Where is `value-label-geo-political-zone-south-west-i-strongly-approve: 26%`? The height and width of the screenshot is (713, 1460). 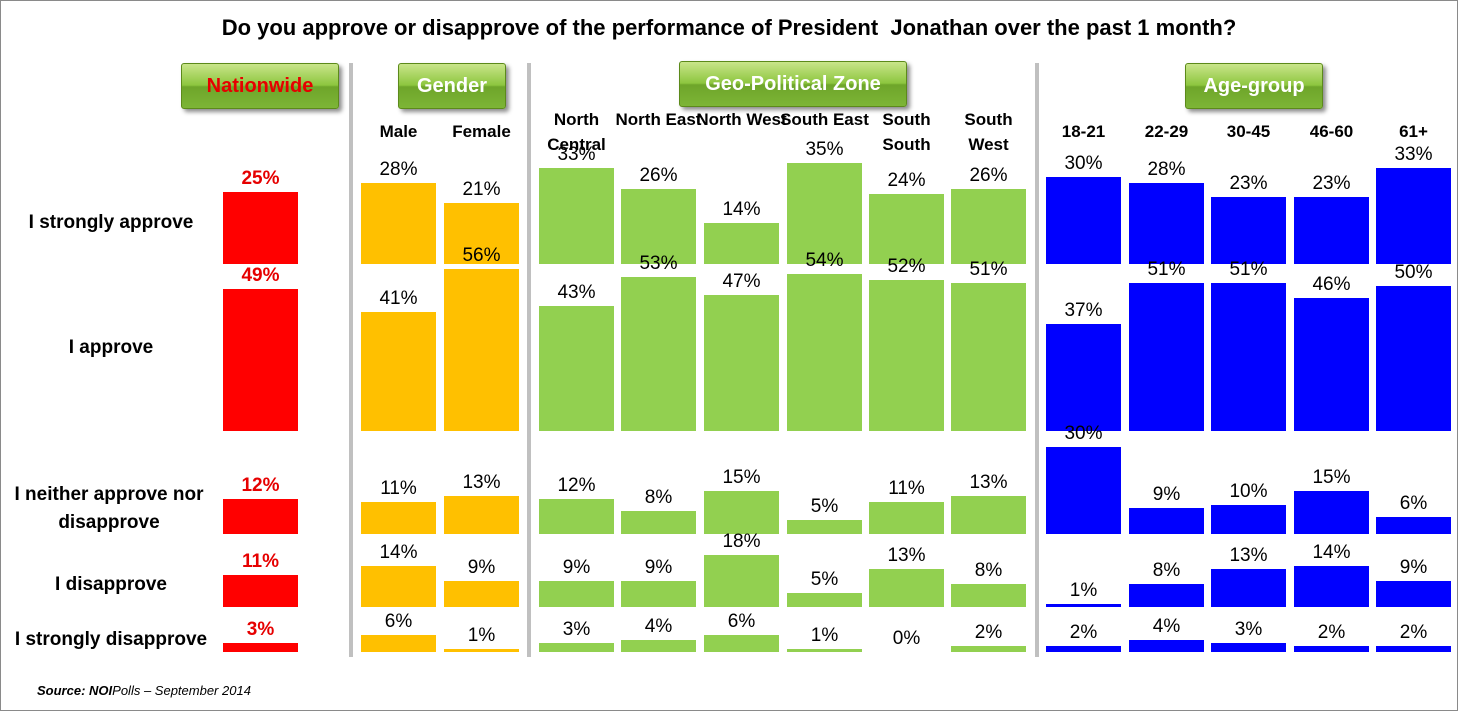 value-label-geo-political-zone-south-west-i-strongly-approve: 26% is located at coordinates (988, 175).